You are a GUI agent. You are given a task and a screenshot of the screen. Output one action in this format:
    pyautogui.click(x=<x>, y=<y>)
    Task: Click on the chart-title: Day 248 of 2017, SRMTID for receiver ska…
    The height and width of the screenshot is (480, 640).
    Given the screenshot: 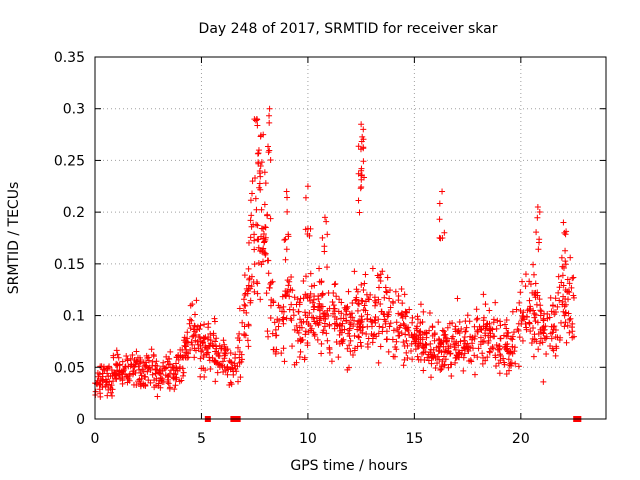 What is the action you would take?
    pyautogui.click(x=348, y=29)
    